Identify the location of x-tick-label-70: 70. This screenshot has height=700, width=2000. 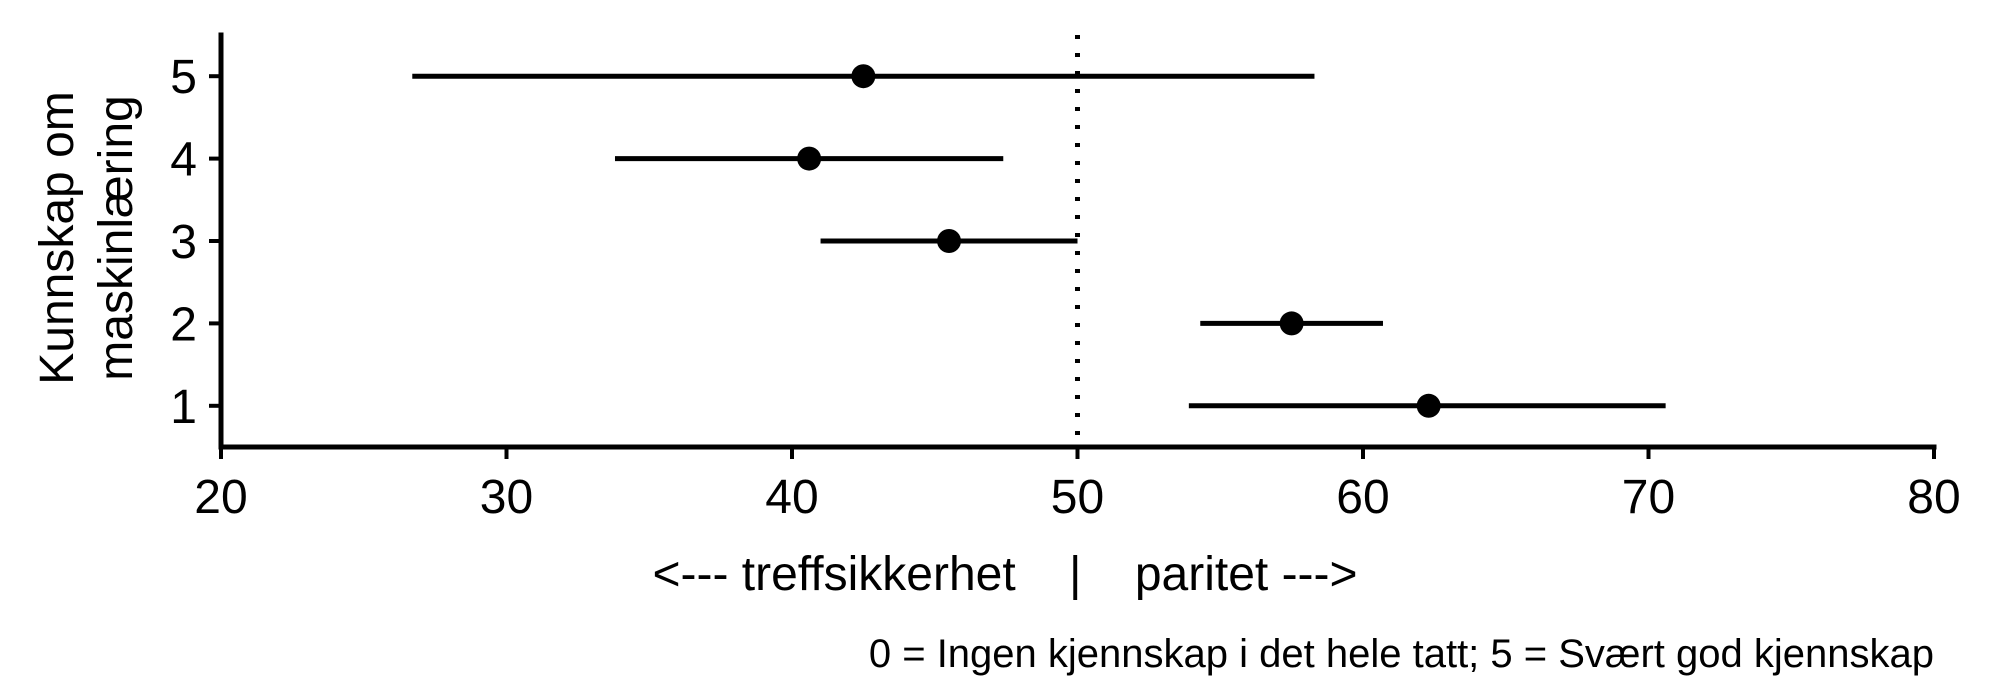
(1648, 497).